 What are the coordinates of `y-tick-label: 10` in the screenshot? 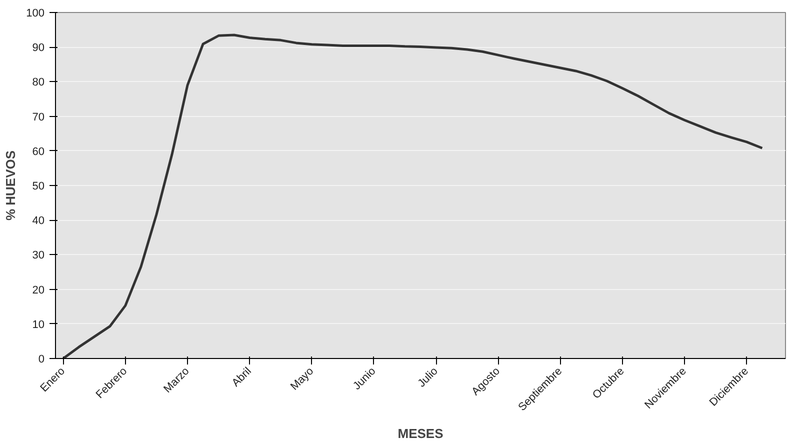 It's located at (38, 324).